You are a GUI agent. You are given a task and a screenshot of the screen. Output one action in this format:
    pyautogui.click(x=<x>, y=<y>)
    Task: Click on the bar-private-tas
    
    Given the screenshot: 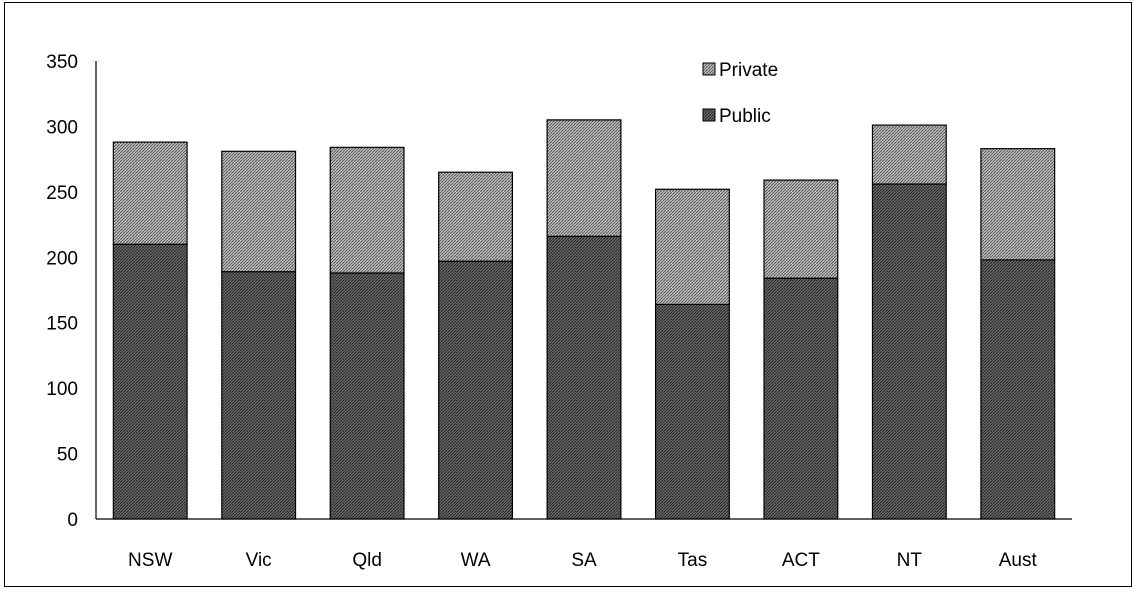 What is the action you would take?
    pyautogui.click(x=692, y=246)
    